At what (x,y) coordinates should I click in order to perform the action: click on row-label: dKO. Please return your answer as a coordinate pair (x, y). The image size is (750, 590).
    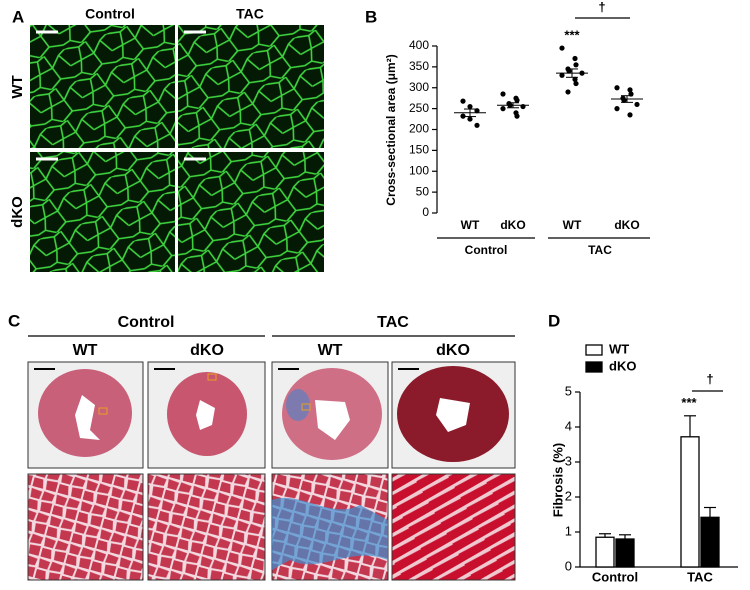
    Looking at the image, I should click on (17, 212).